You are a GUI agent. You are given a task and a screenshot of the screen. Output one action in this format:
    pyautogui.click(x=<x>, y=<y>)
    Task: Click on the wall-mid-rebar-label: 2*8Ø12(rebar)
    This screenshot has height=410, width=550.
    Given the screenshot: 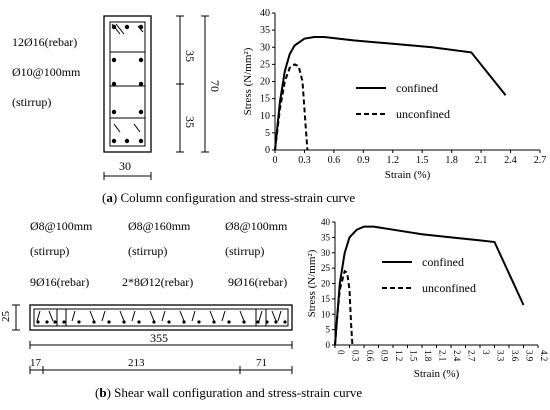 What is the action you would take?
    pyautogui.click(x=158, y=282)
    